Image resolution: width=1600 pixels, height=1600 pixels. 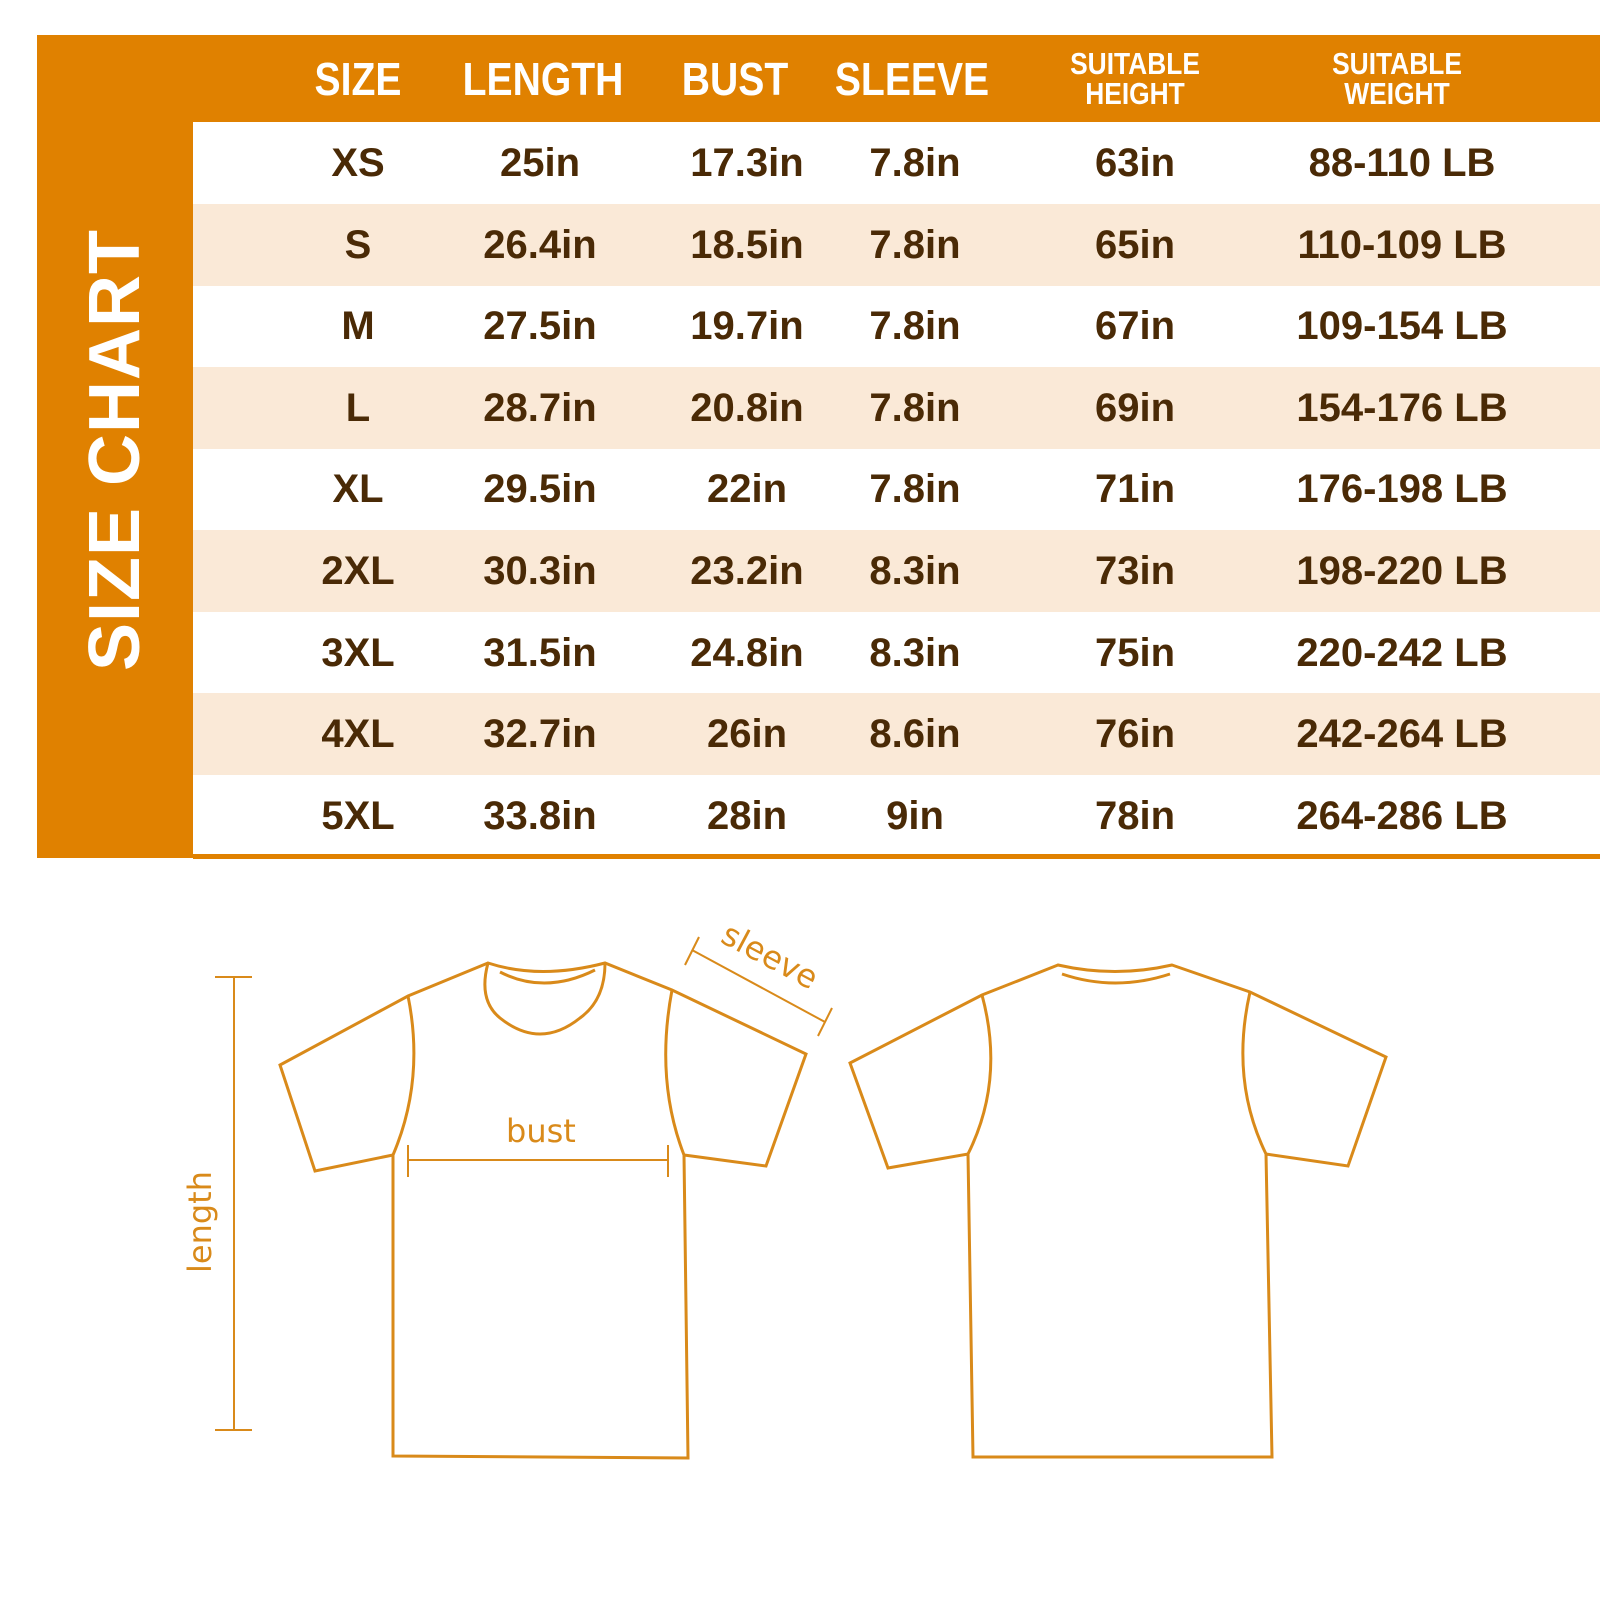 What do you see at coordinates (747, 652) in the screenshot?
I see `cell-bust: 24.8in` at bounding box center [747, 652].